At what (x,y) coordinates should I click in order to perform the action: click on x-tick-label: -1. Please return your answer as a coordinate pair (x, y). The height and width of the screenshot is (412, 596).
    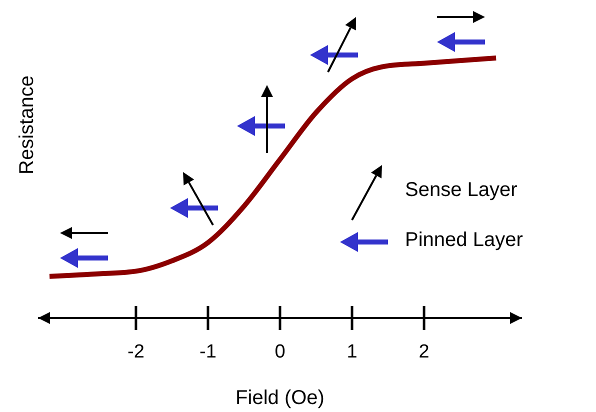
    Looking at the image, I should click on (208, 351).